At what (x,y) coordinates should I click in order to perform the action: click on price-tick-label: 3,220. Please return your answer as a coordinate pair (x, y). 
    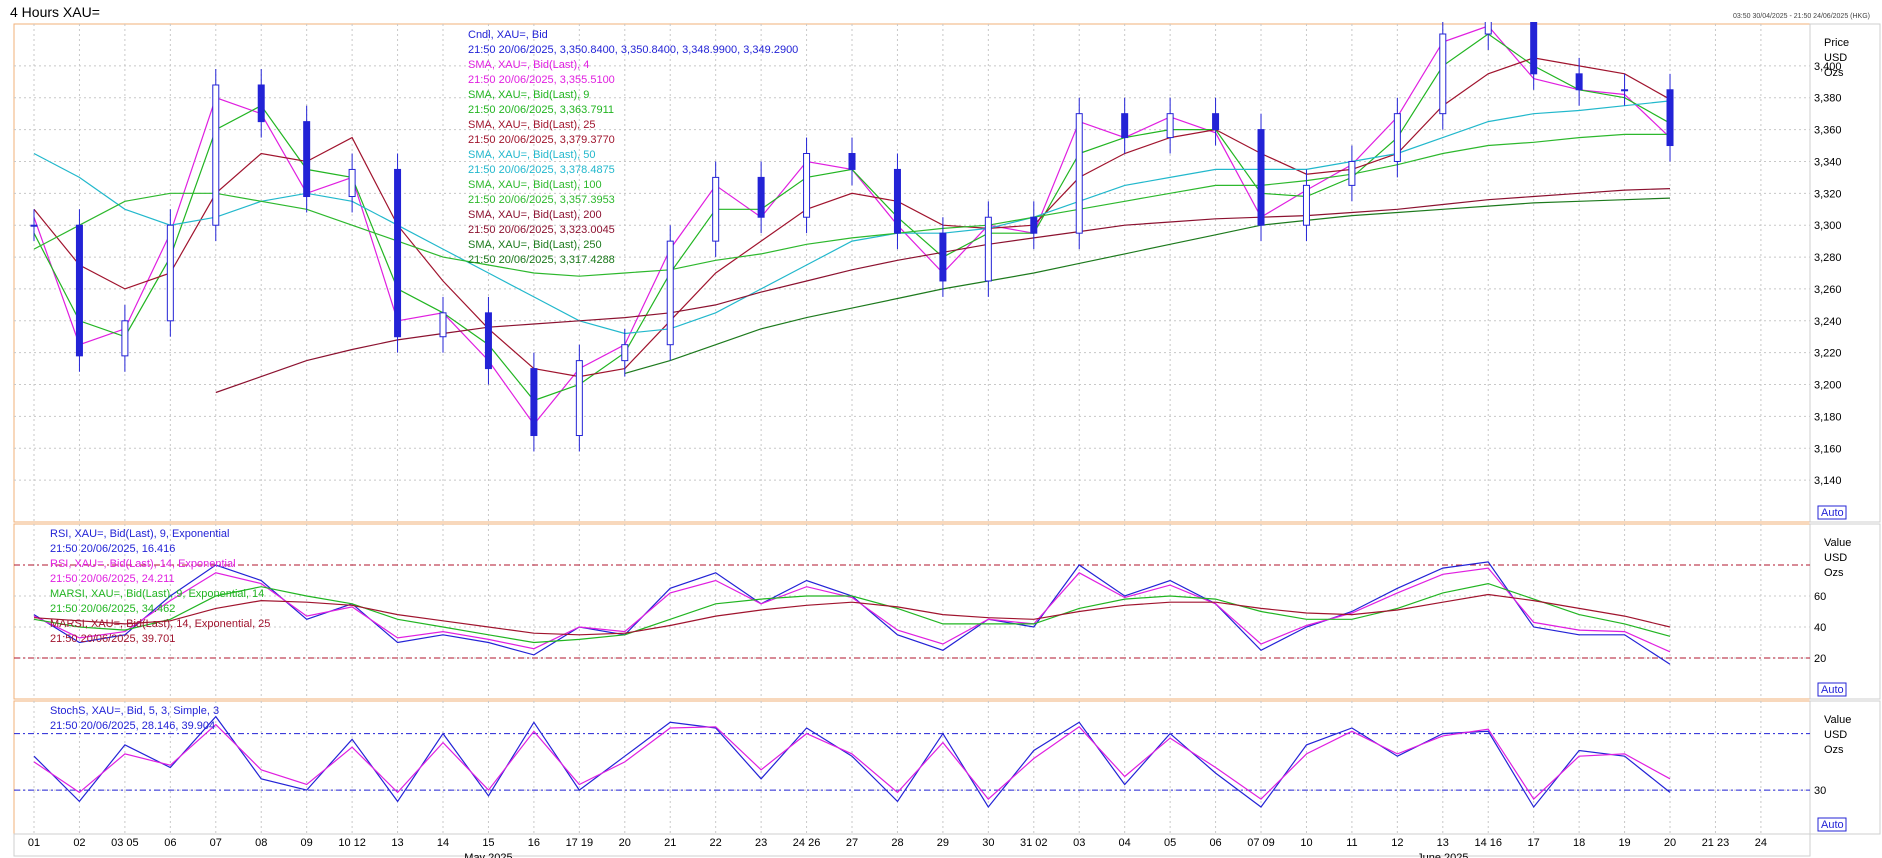
    Looking at the image, I should click on (1828, 354).